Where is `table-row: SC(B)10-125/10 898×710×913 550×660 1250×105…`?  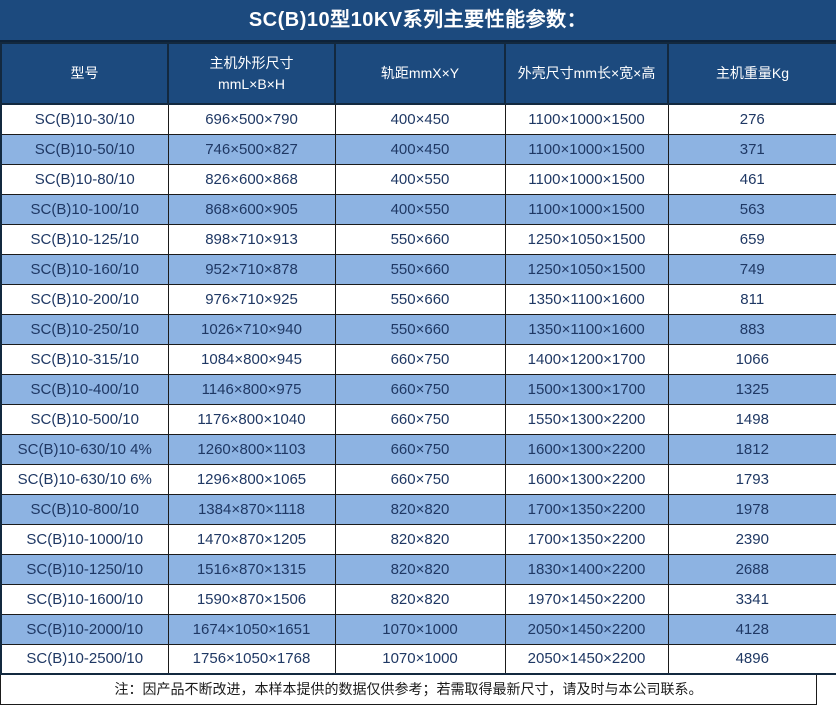
table-row: SC(B)10-125/10 898×710×913 550×660 1250×105… is located at coordinates (418, 239).